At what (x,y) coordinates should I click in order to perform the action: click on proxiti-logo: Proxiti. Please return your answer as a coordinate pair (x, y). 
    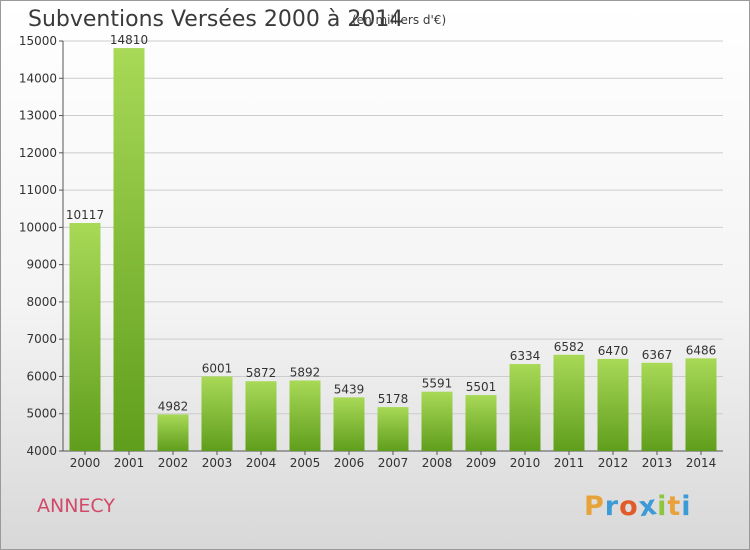
    Looking at the image, I should click on (638, 506).